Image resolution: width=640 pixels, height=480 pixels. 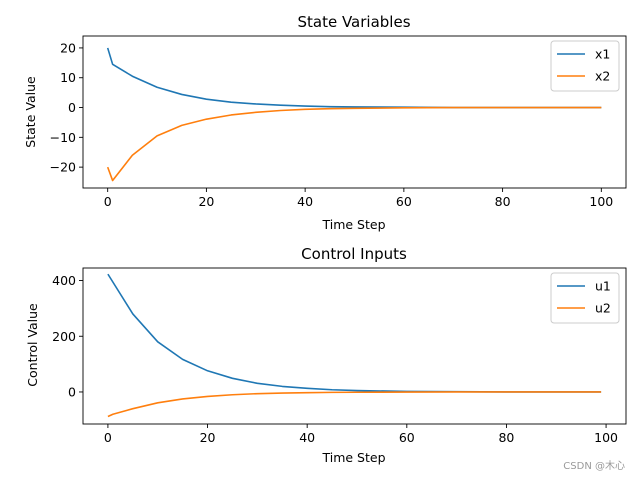 I want to click on y-tick-label: 20, so click(x=68, y=47).